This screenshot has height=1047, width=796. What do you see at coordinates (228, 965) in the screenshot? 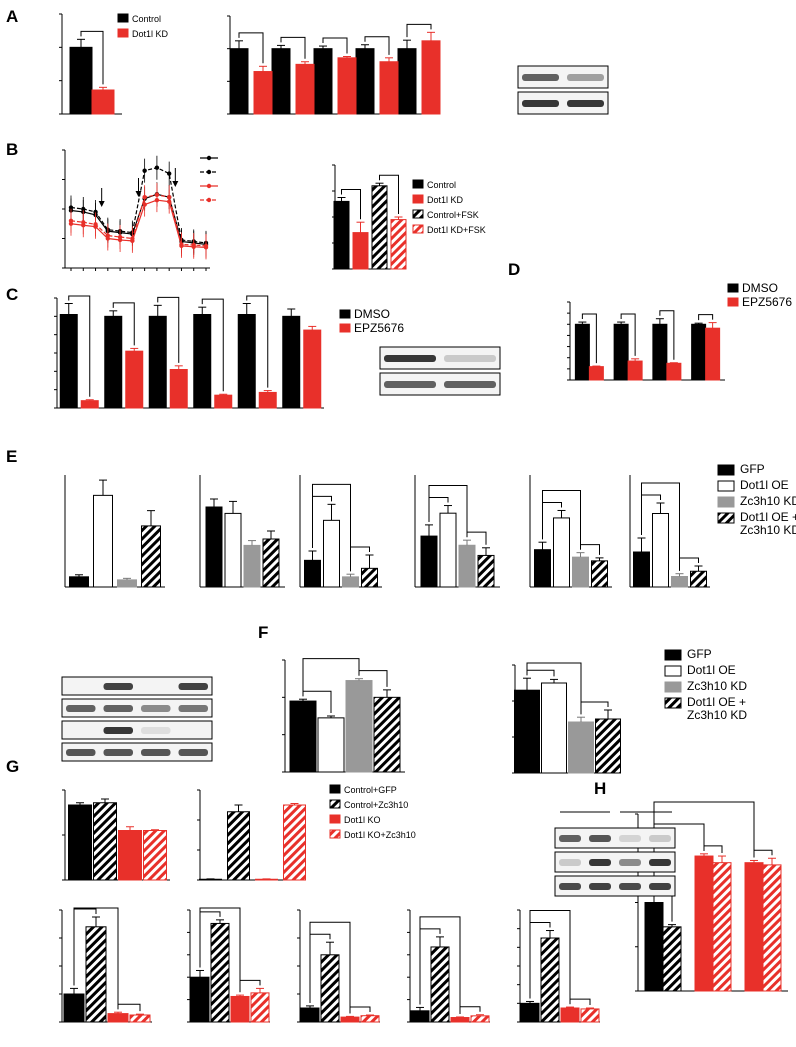
I see `chart-G4` at bounding box center [228, 965].